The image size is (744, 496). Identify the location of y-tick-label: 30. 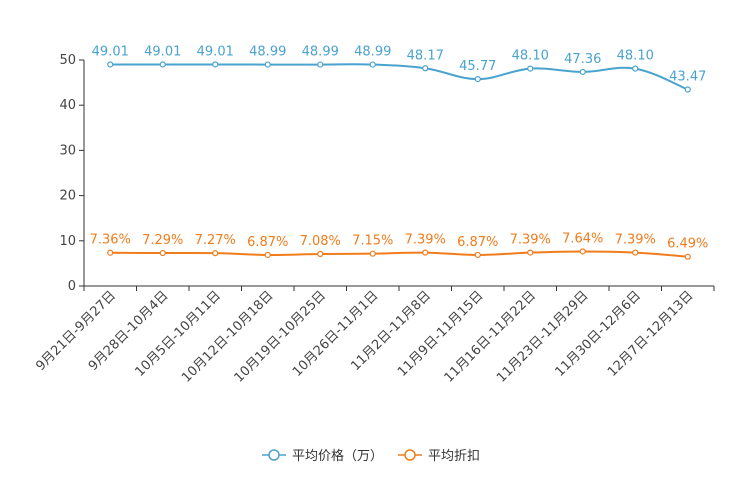
(67, 150).